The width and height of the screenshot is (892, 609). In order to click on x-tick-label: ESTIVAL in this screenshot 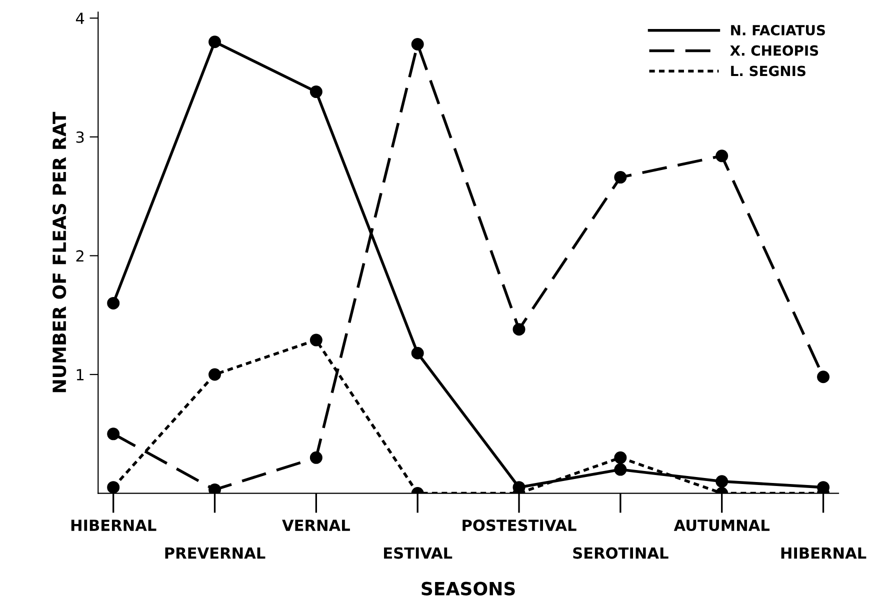, I will do `click(418, 553)`.